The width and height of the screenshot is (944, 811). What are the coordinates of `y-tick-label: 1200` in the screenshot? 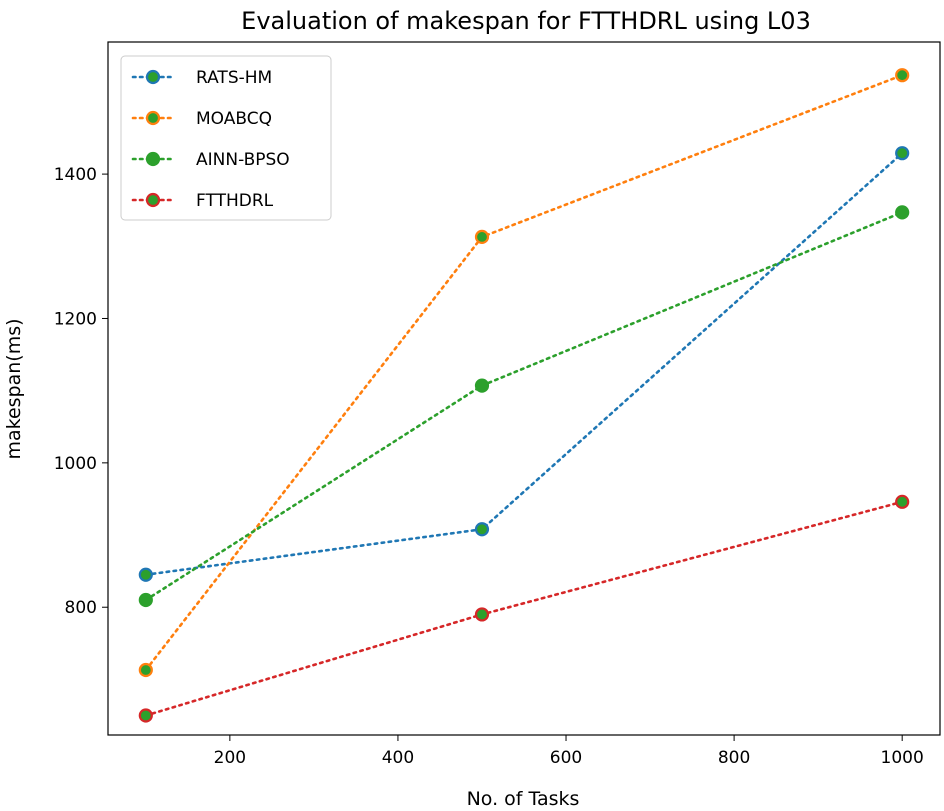 It's located at (75, 319).